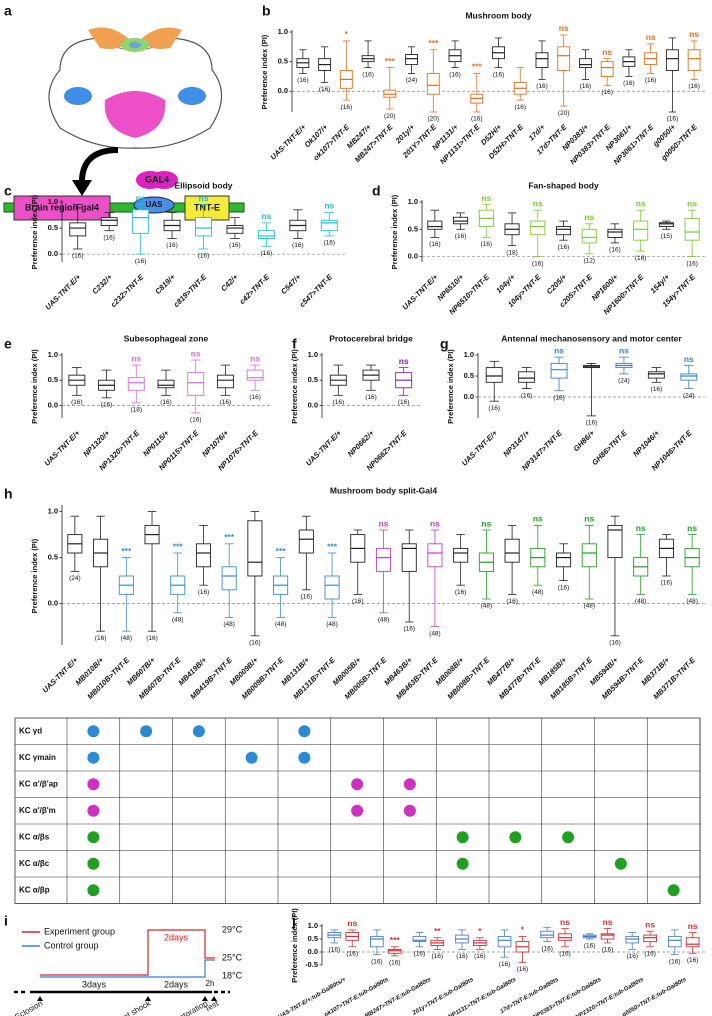 The width and height of the screenshot is (712, 1016). Describe the element at coordinates (229, 282) in the screenshot. I see `x-tick-label: C42/+` at that location.